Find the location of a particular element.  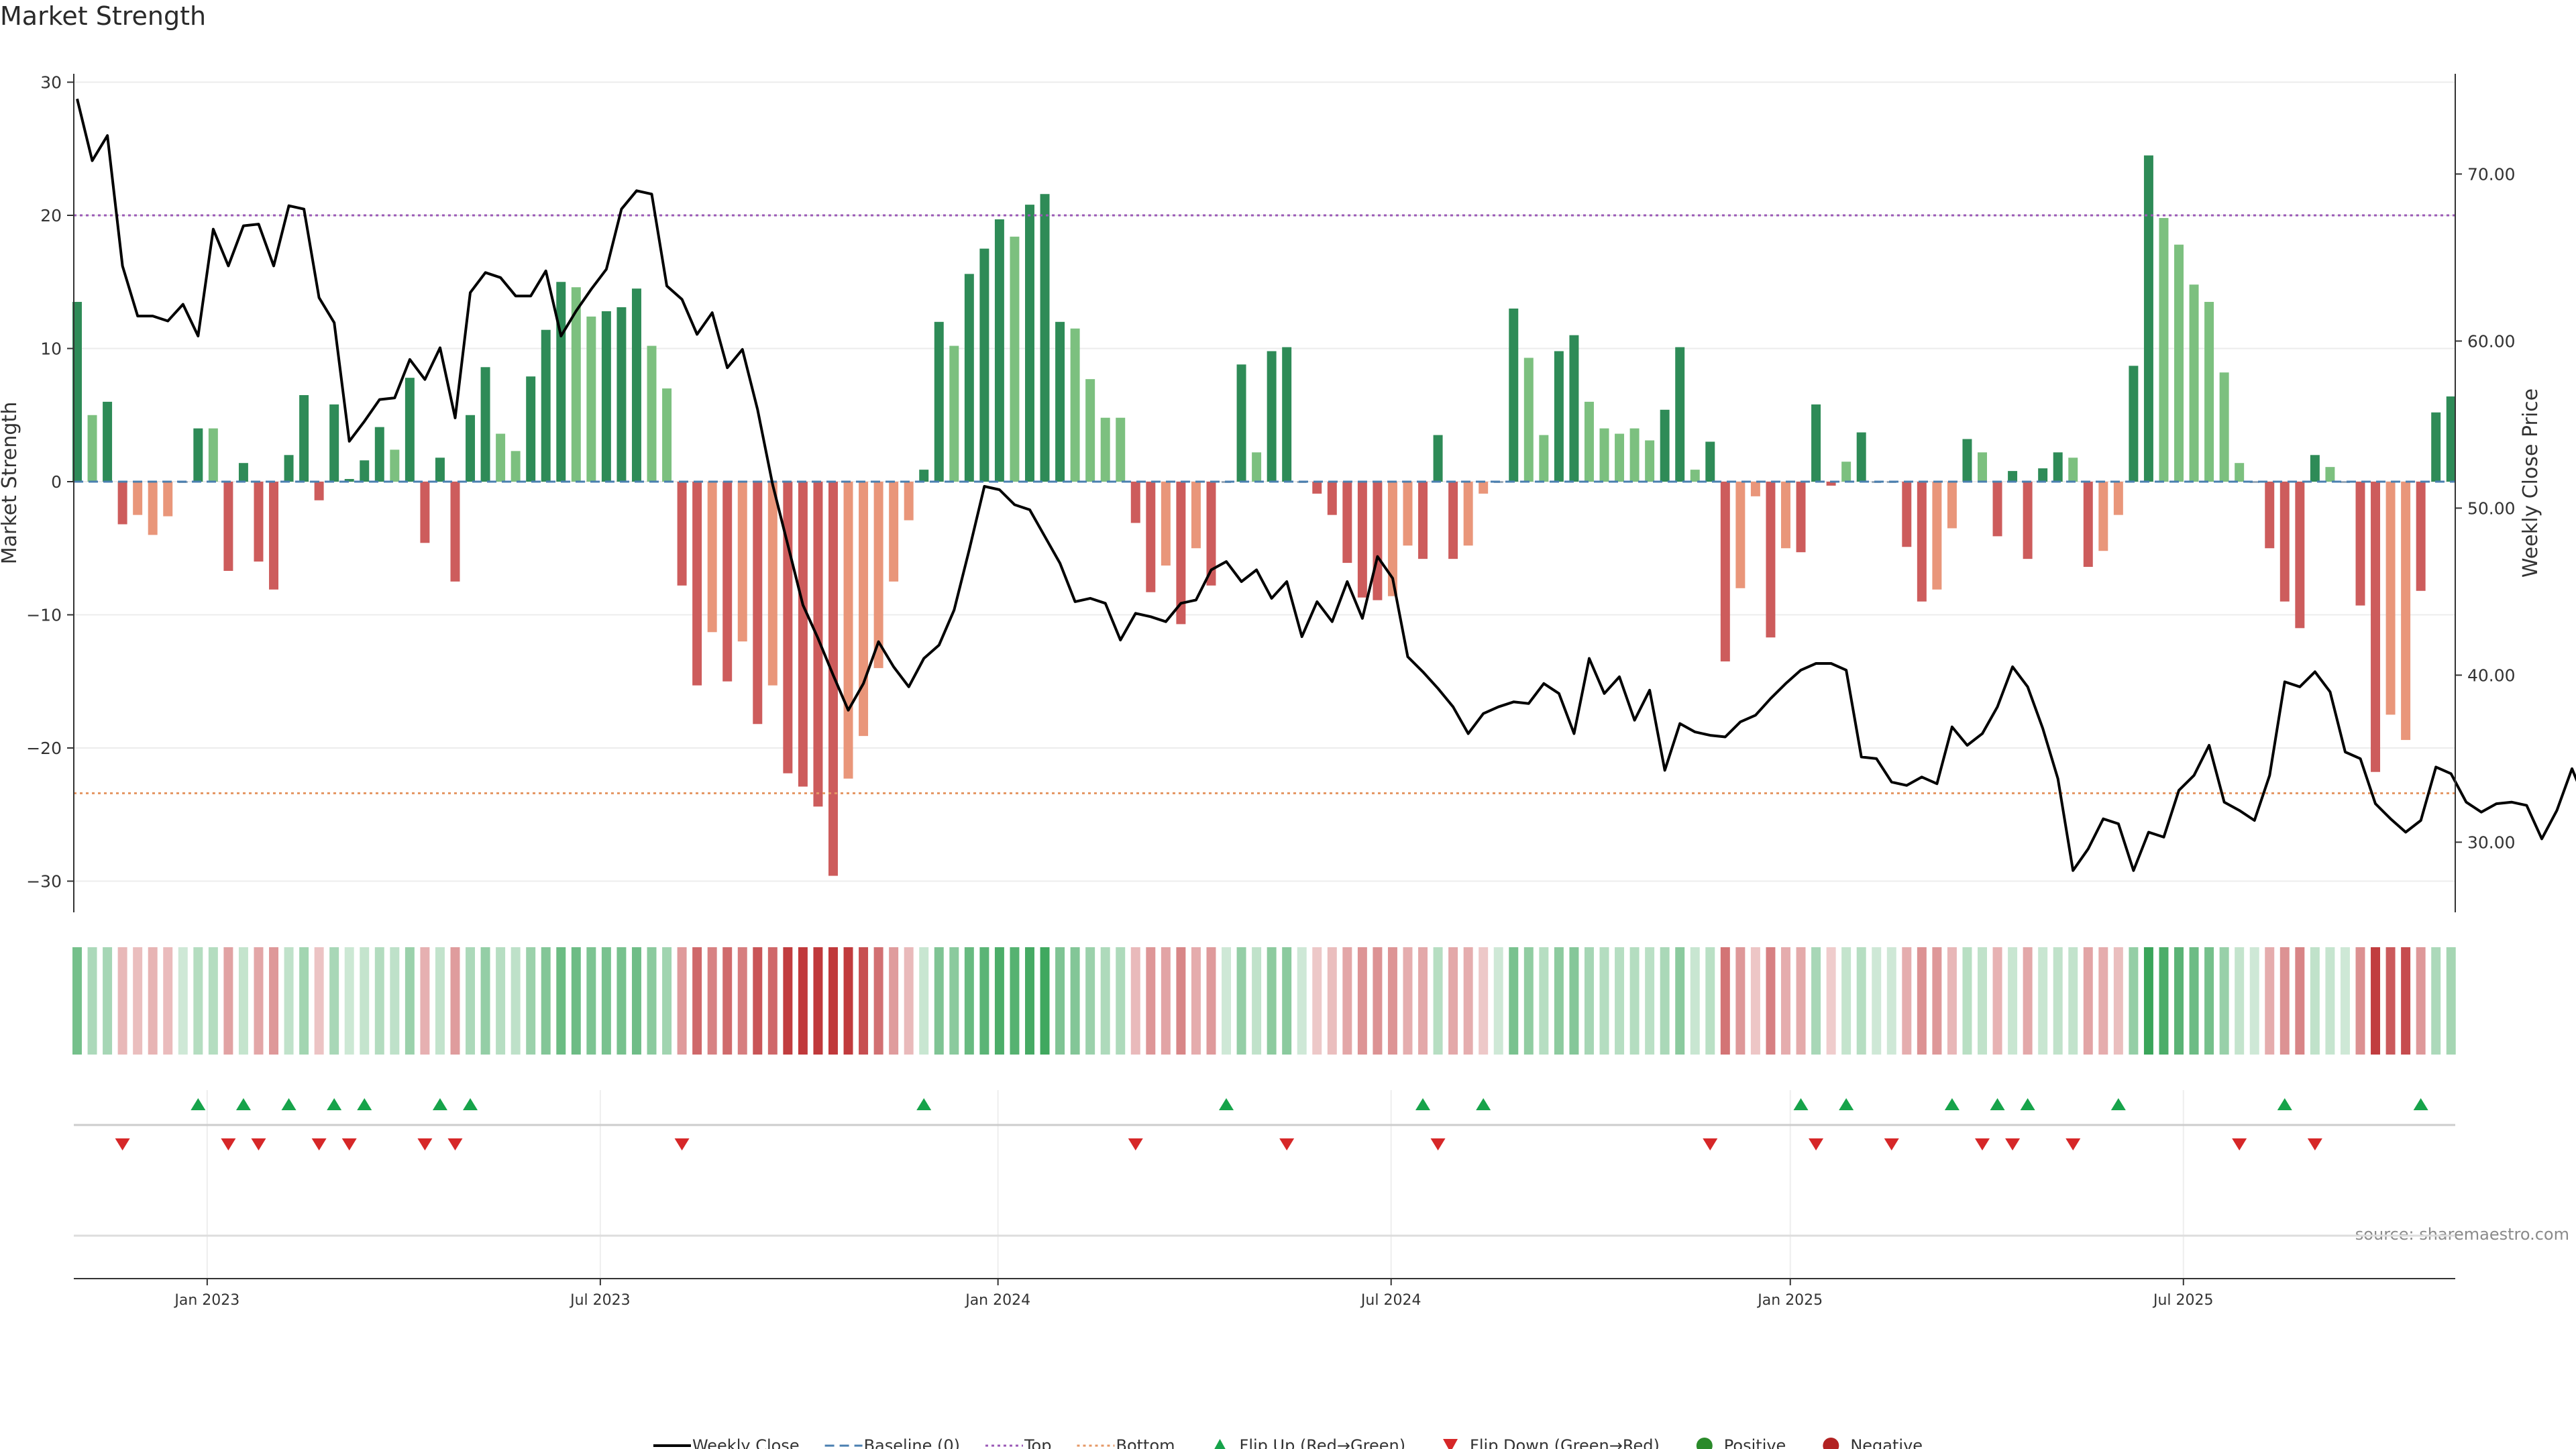

x-tick-label: Jul 2024 is located at coordinates (1390, 1300).